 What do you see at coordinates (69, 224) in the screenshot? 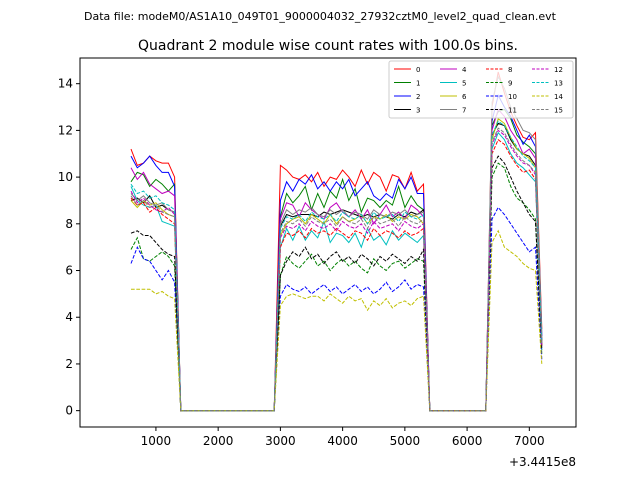
I see `y-tick-label: 8` at bounding box center [69, 224].